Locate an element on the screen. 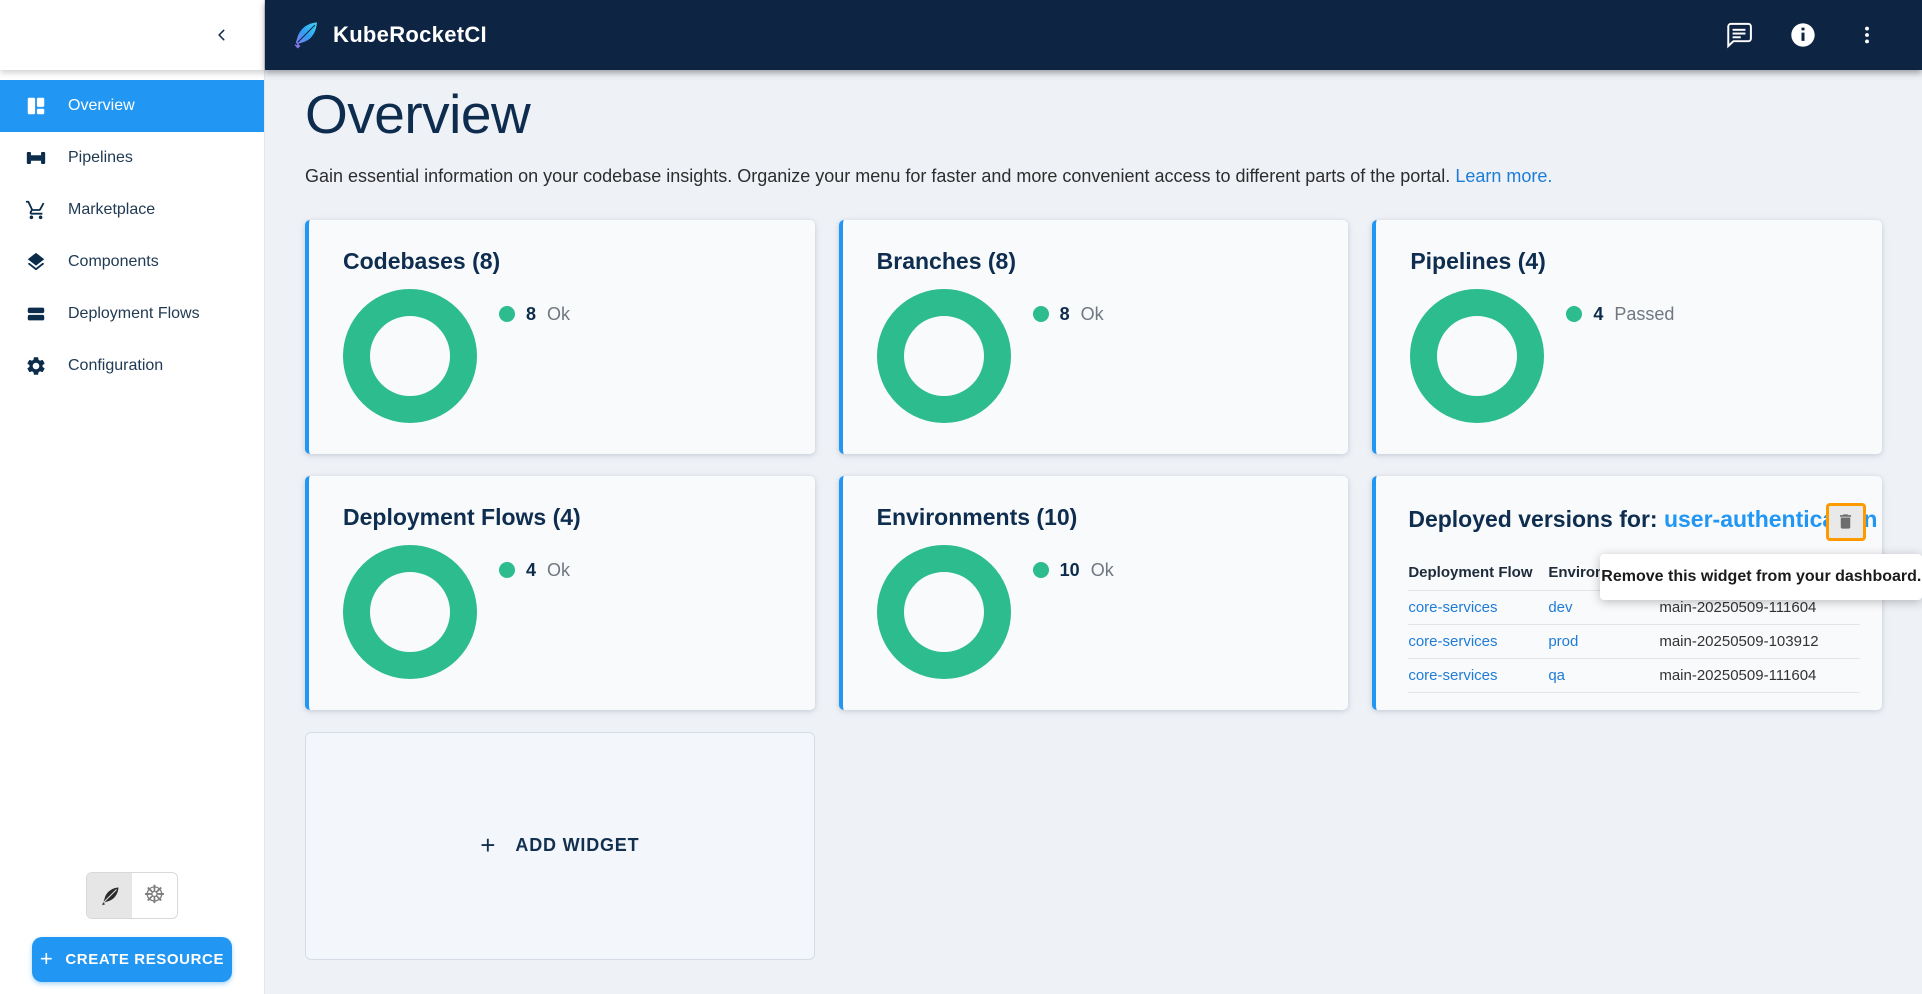  sidebar-item-label: Pipelines is located at coordinates (100, 157).